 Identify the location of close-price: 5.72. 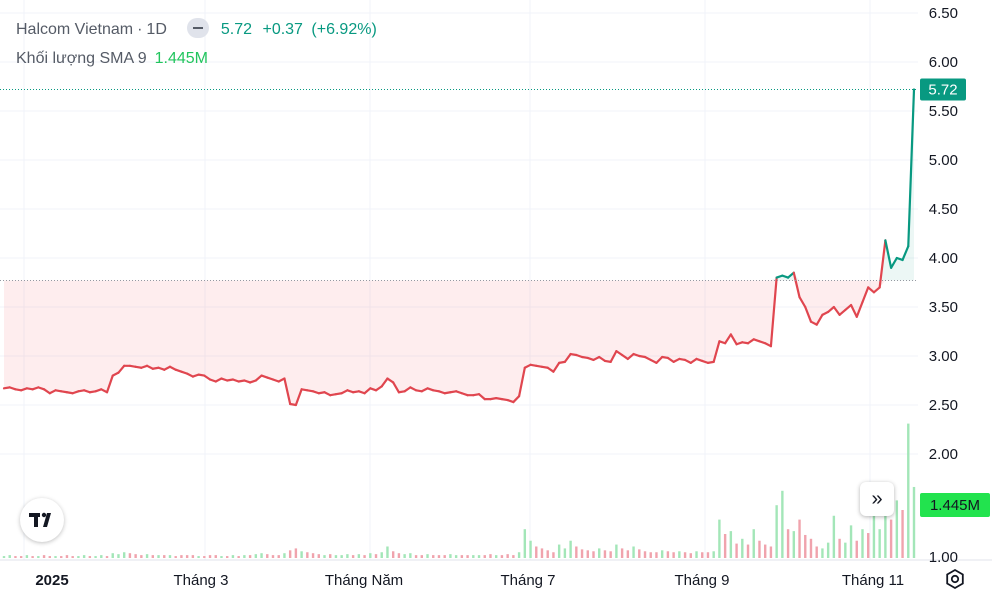
(236, 29).